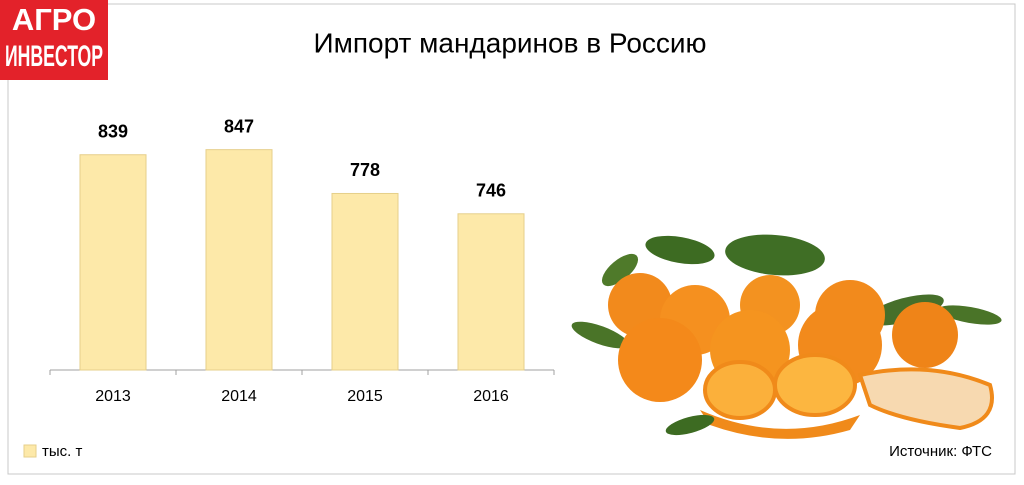  What do you see at coordinates (365, 170) in the screenshot?
I see `value-label: 778` at bounding box center [365, 170].